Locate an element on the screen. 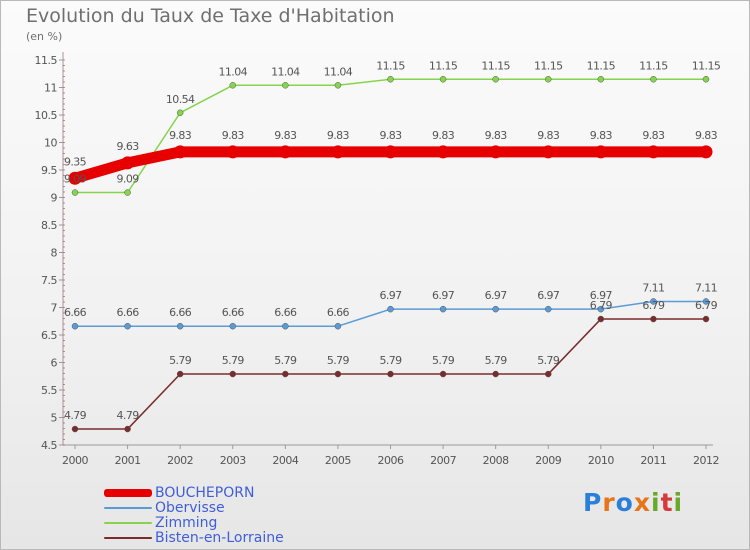 This screenshot has height=550, width=750. legend-item: BOUCHEPORN is located at coordinates (194, 492).